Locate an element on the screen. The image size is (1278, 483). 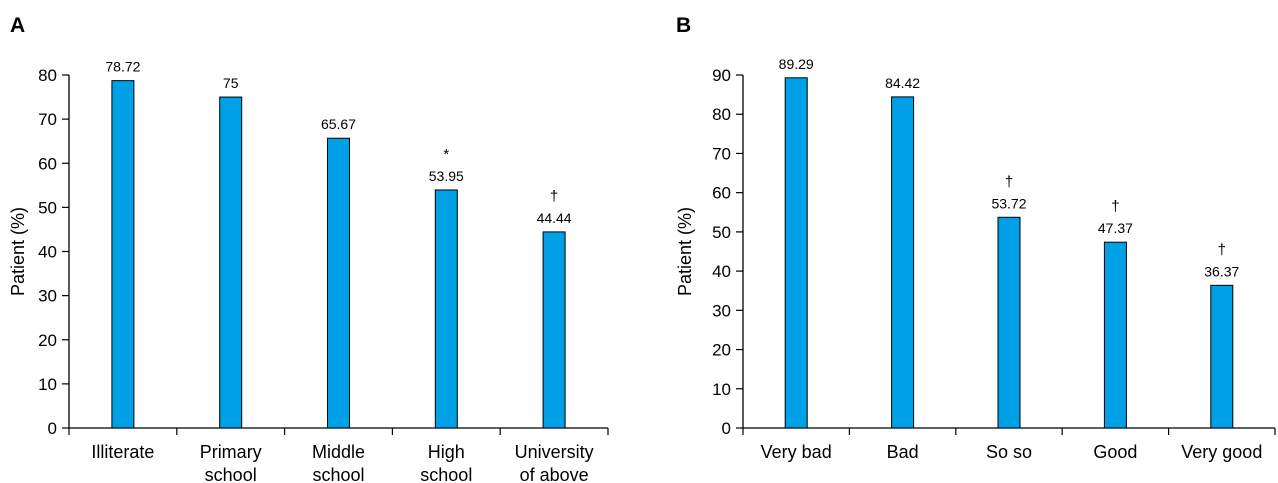
panel-a-y-tick-label: 10 is located at coordinates (47, 384).